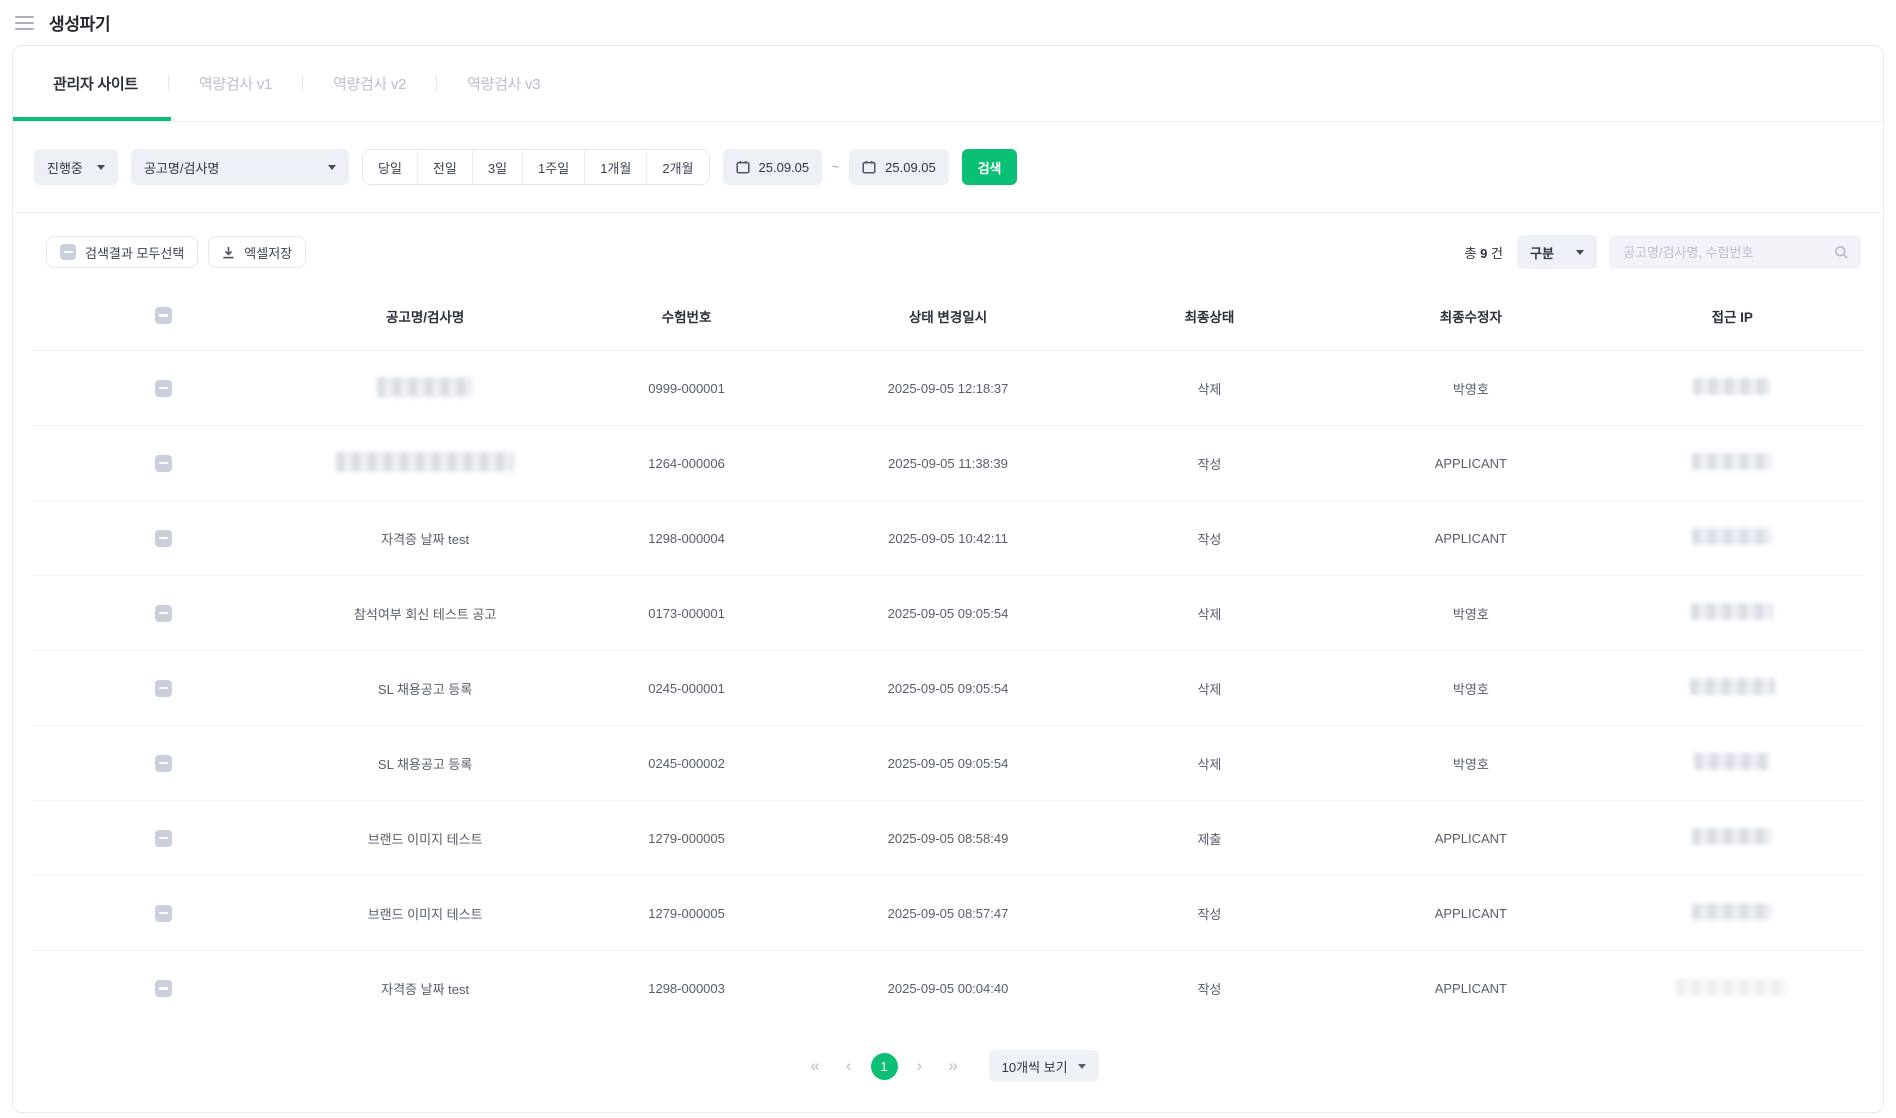 This screenshot has height=1118, width=1896. I want to click on column-header-0: 공고명/검사명, so click(425, 317).